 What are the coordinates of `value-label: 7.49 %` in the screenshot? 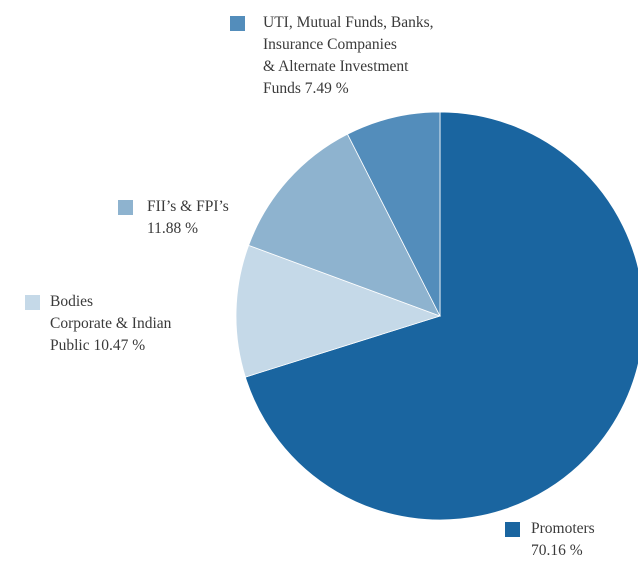 It's located at (326, 88).